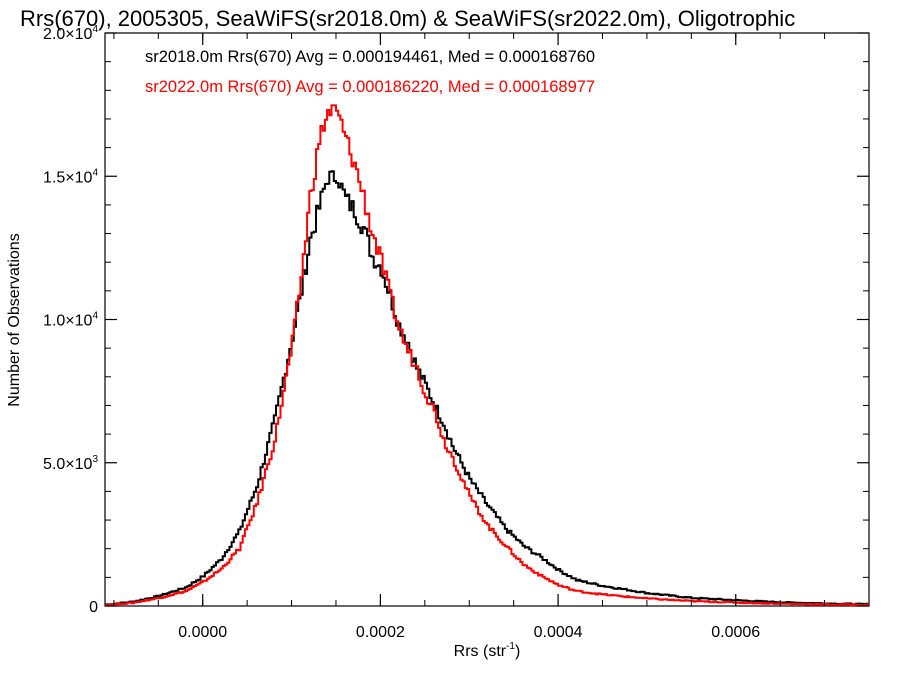  What do you see at coordinates (480, 651) in the screenshot?
I see `x-axis-label-main: Rrs (str` at bounding box center [480, 651].